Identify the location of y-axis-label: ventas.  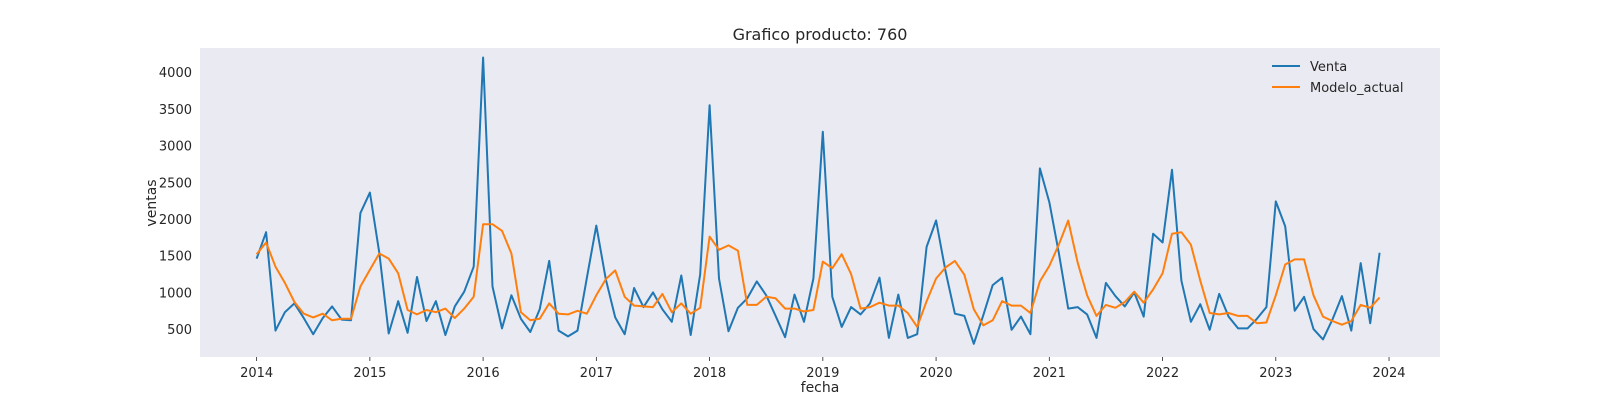
(152, 202).